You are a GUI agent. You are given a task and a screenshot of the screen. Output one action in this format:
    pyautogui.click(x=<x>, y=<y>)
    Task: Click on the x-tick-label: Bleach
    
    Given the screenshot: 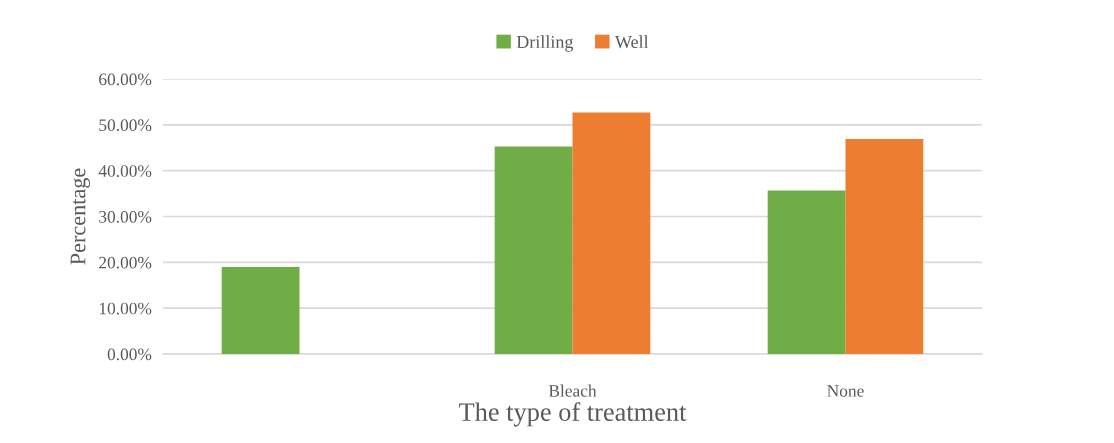 What is the action you would take?
    pyautogui.click(x=572, y=390)
    